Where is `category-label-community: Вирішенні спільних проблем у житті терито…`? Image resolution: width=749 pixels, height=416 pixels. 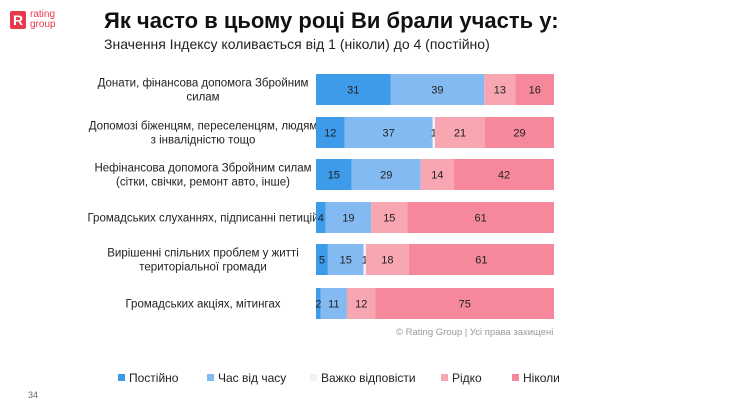
category-label-community: Вирішенні спільних проблем у житті терито… is located at coordinates (203, 261).